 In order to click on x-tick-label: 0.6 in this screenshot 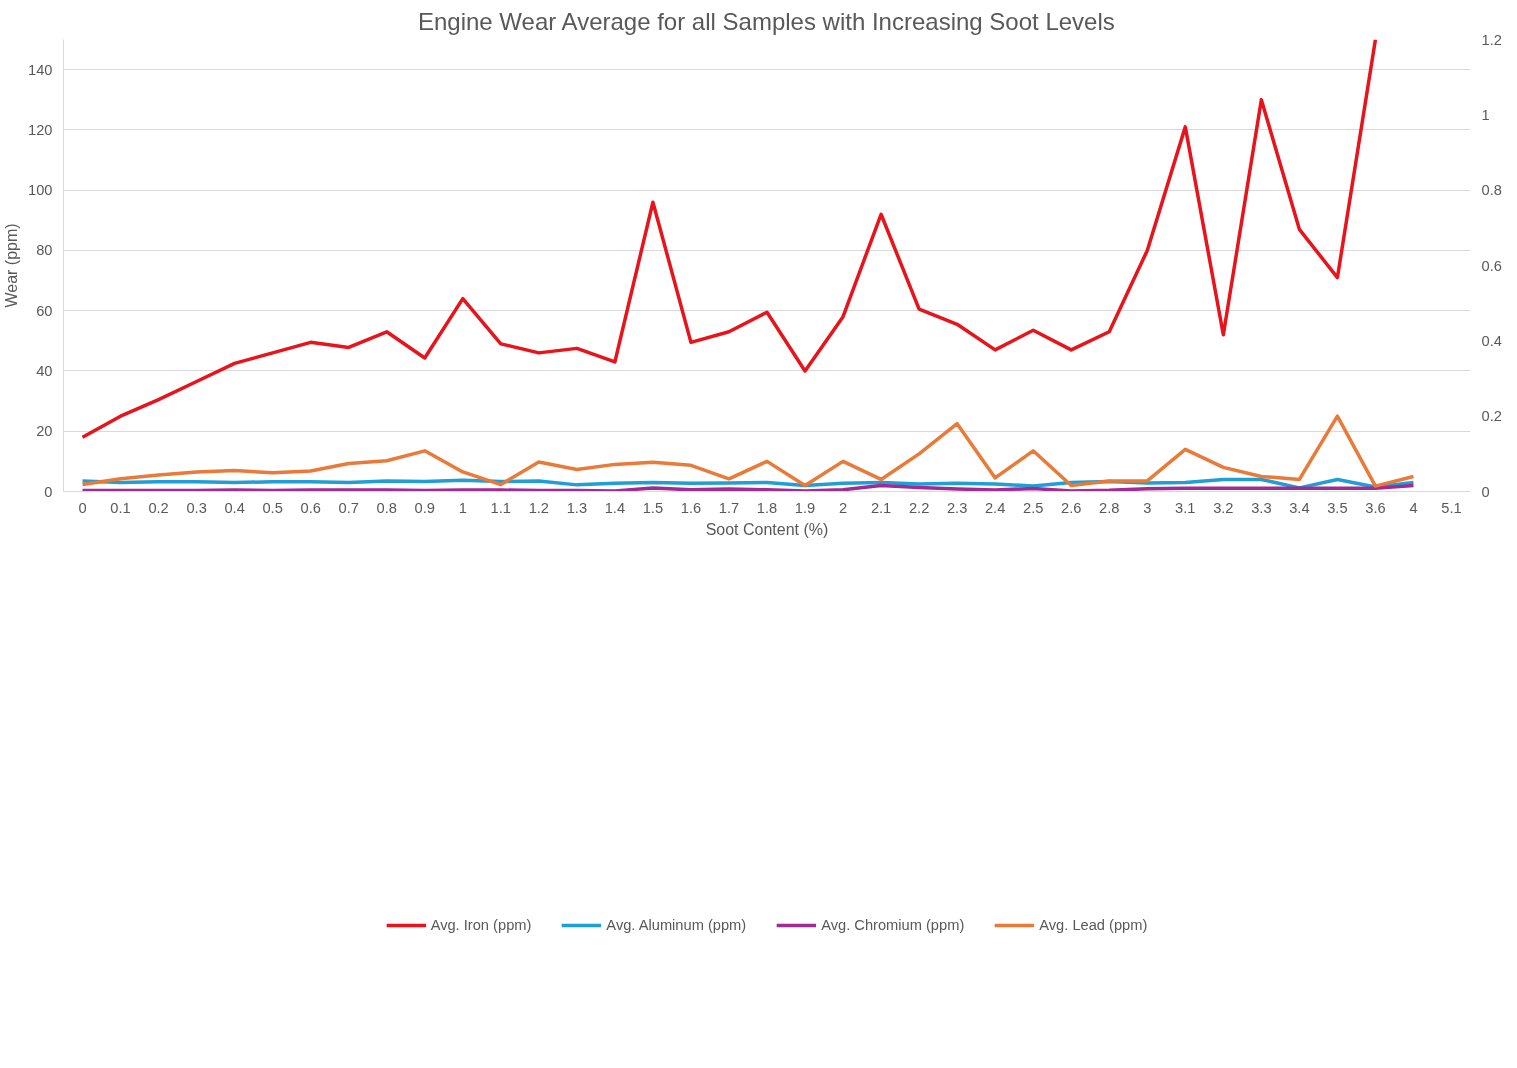, I will do `click(310, 507)`.